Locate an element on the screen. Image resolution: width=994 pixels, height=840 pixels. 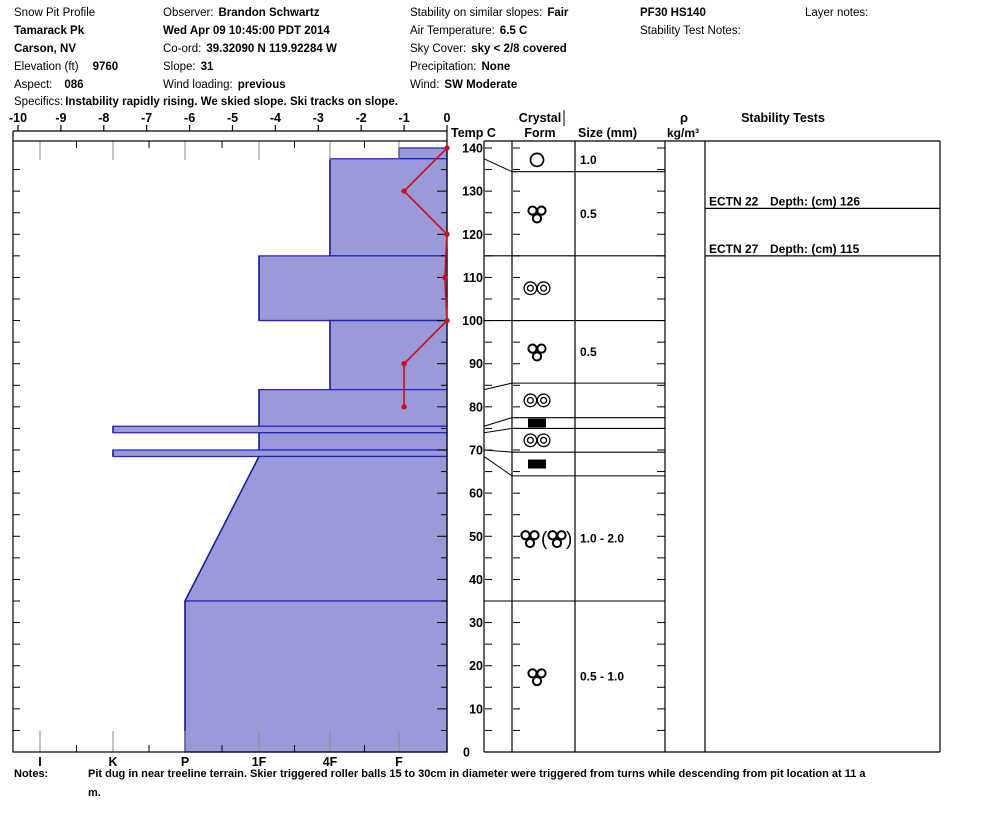
depth-label: 110 is located at coordinates (473, 278).